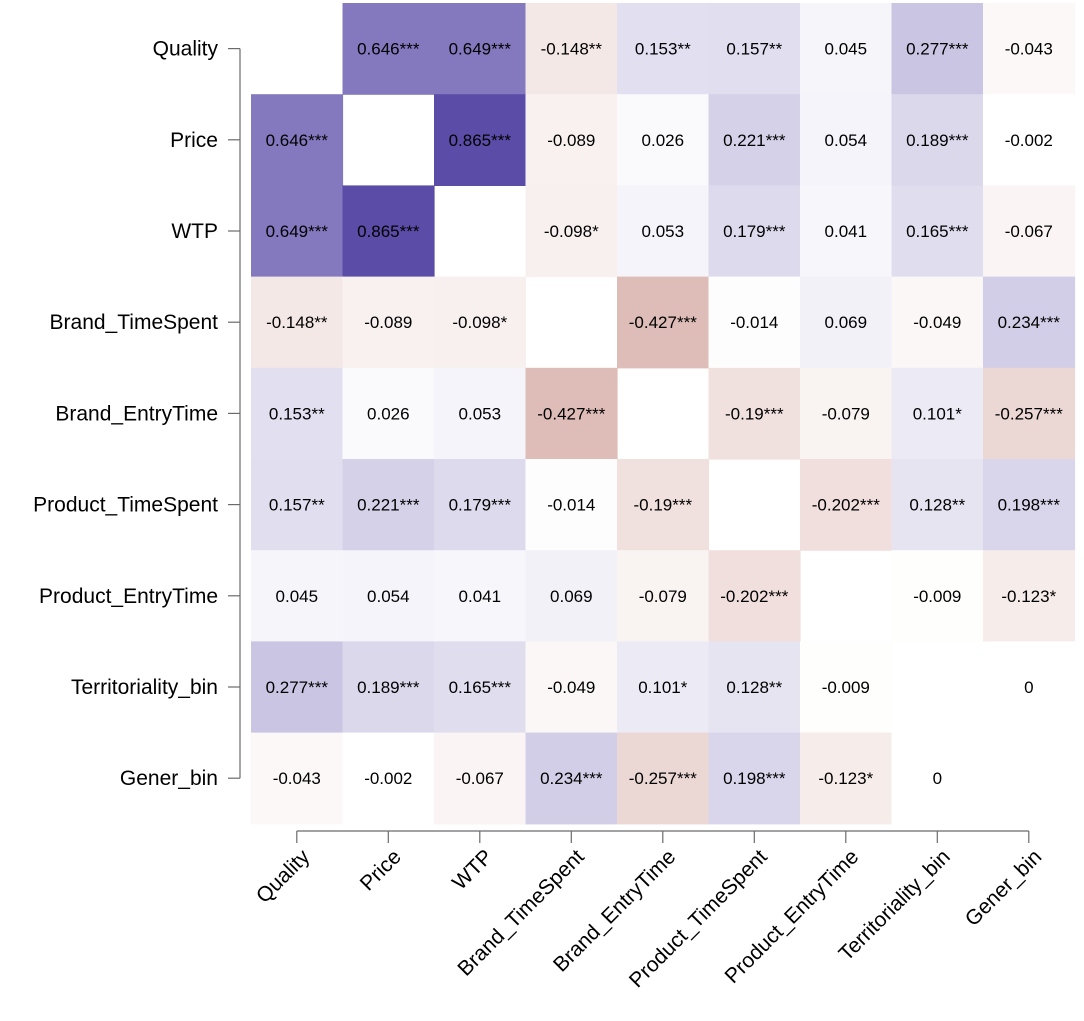 The height and width of the screenshot is (1021, 1084). I want to click on y-tick-label: Product_EntryTime, so click(128, 596).